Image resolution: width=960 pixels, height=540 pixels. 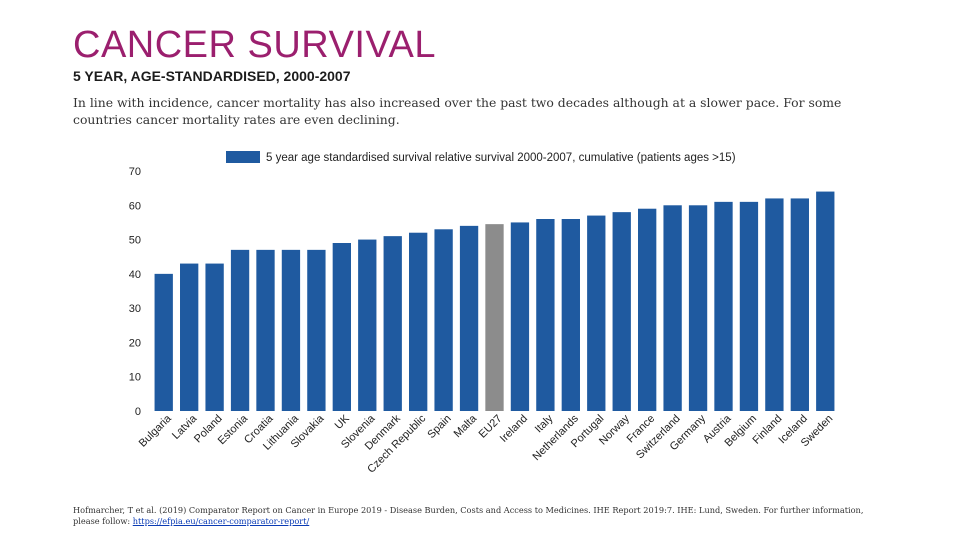 What do you see at coordinates (189, 337) in the screenshot?
I see `bar-latvia` at bounding box center [189, 337].